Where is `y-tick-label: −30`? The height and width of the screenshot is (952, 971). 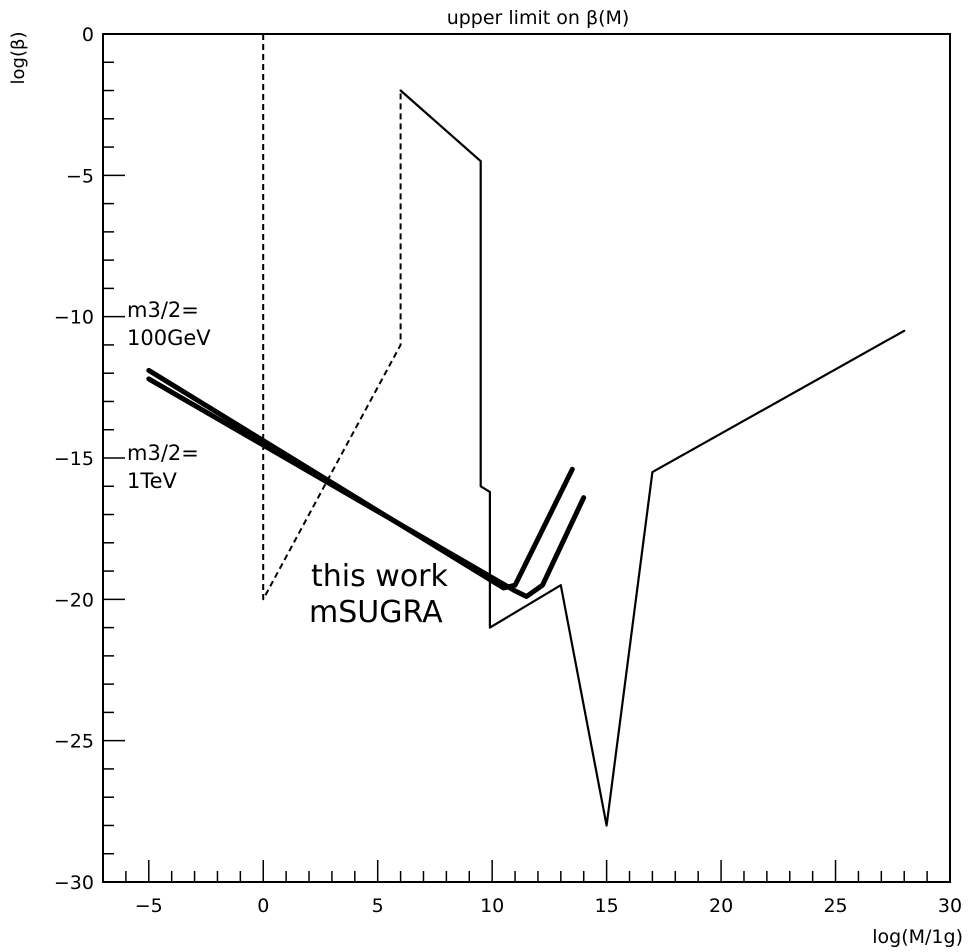 y-tick-label: −30 is located at coordinates (74, 883).